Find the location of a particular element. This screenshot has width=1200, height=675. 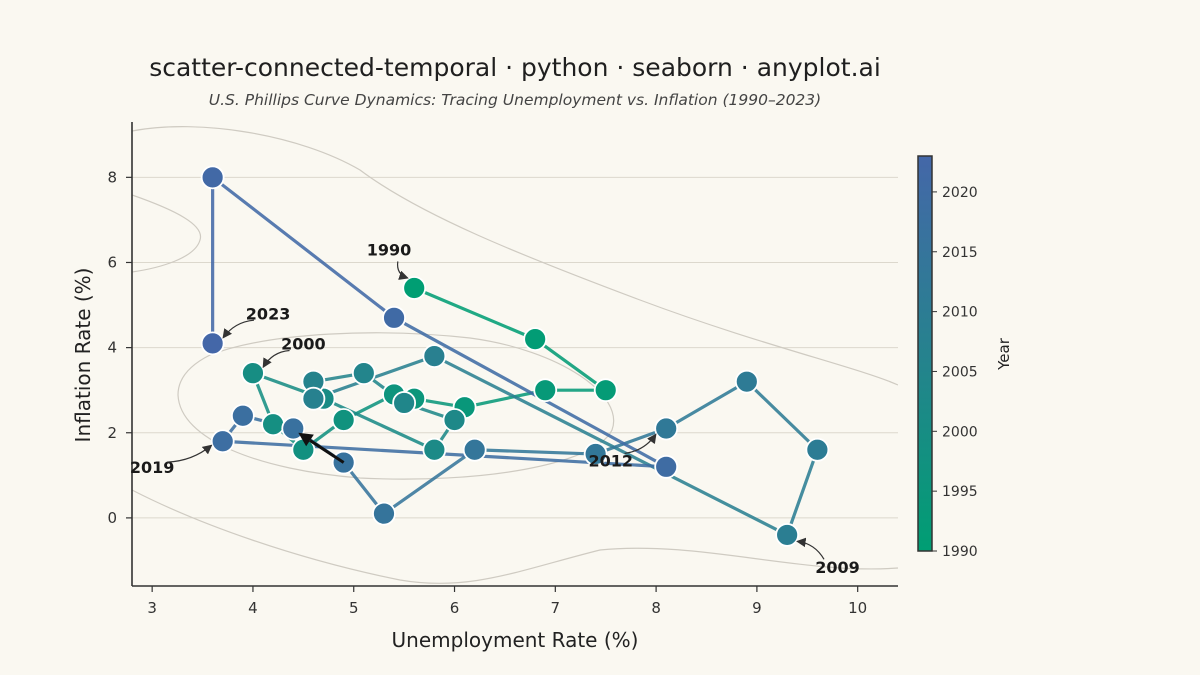

data-point-2004 is located at coordinates (404, 403).